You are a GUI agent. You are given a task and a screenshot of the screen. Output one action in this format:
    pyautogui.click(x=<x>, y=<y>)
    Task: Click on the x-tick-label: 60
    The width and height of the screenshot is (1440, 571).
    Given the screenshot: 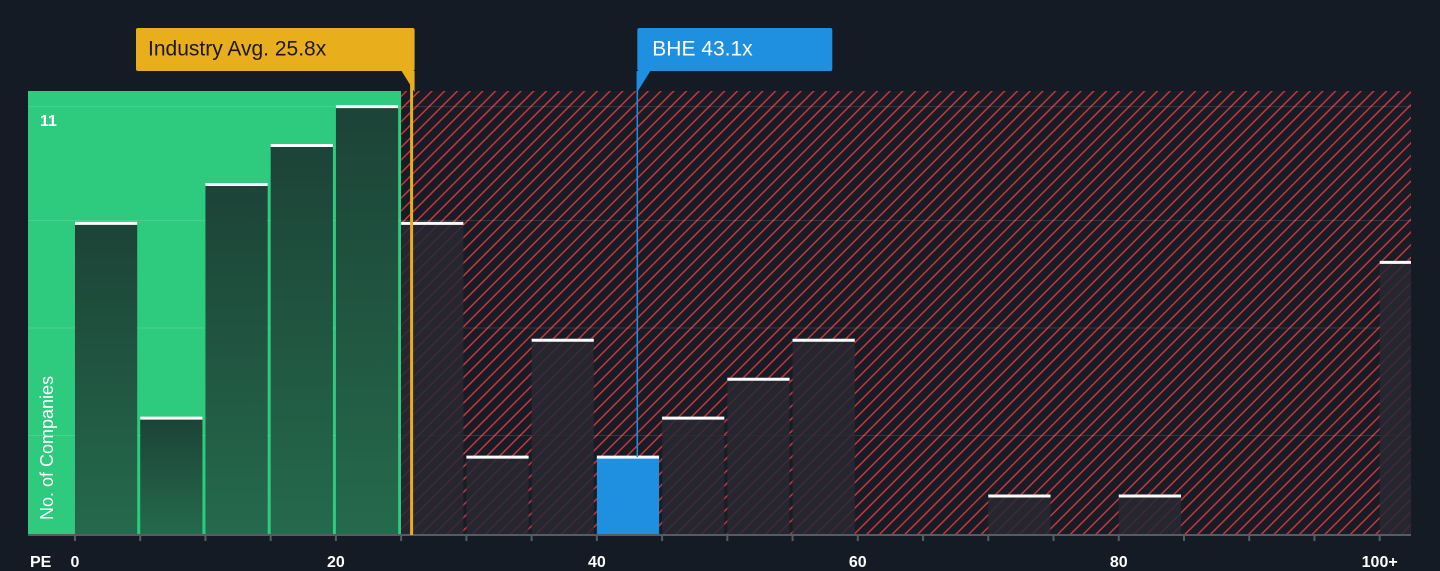 What is the action you would take?
    pyautogui.click(x=858, y=562)
    